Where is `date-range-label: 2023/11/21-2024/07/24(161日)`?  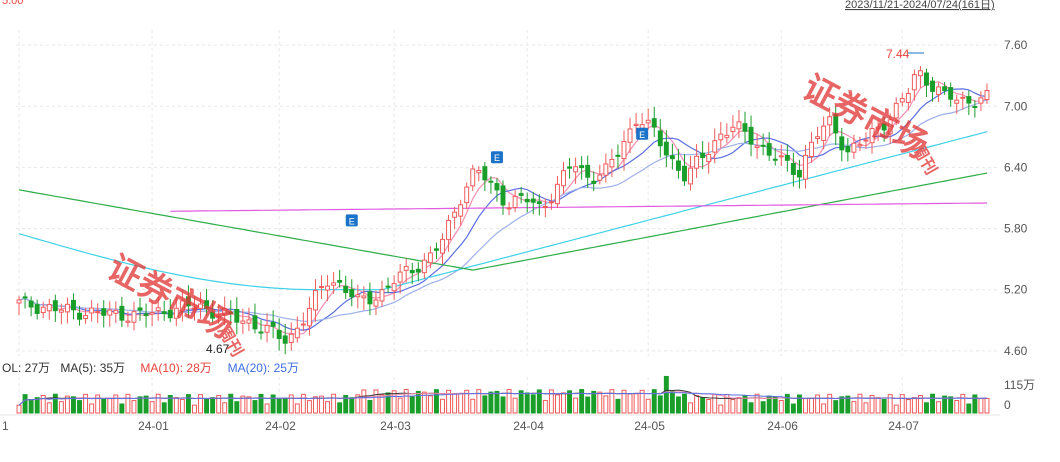 date-range-label: 2023/11/21-2024/07/24(161日) is located at coordinates (920, 5).